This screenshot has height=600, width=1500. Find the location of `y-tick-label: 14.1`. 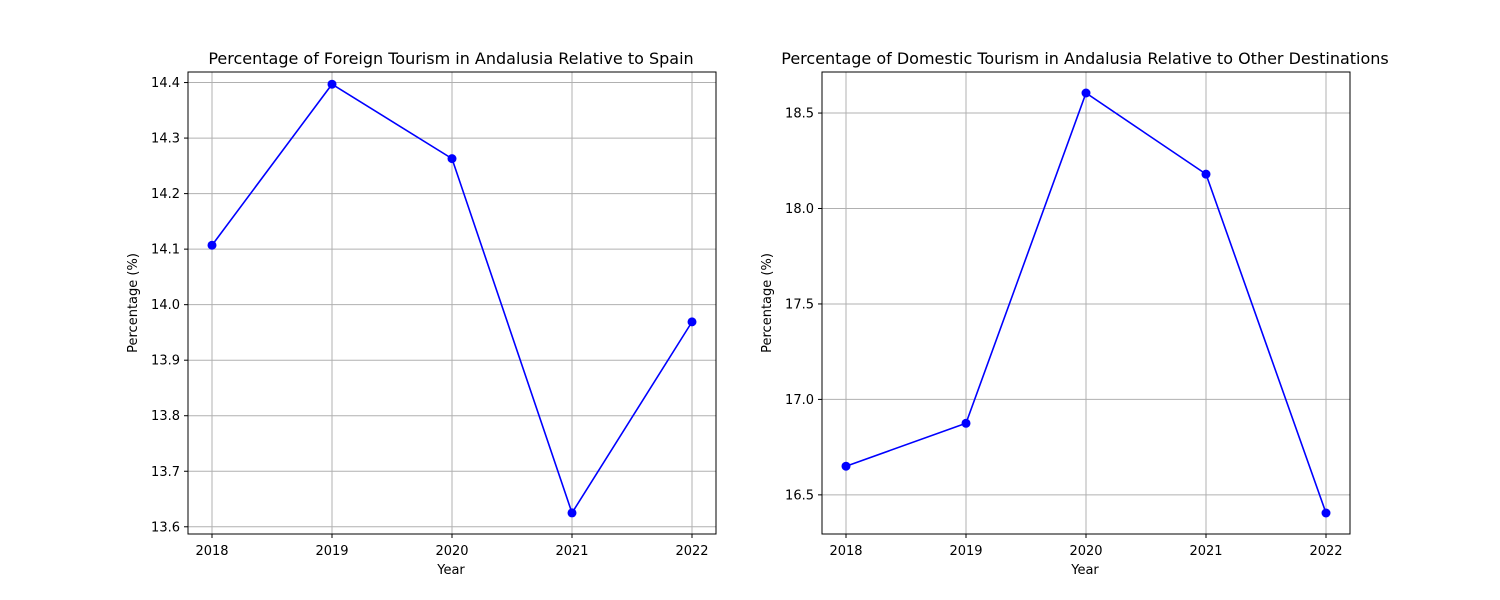

y-tick-label: 14.1 is located at coordinates (165, 250).